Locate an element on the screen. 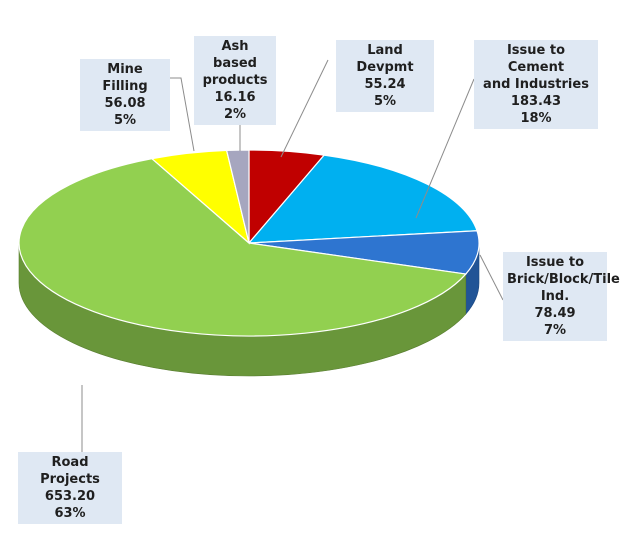  leader-brick is located at coordinates (491, 277).